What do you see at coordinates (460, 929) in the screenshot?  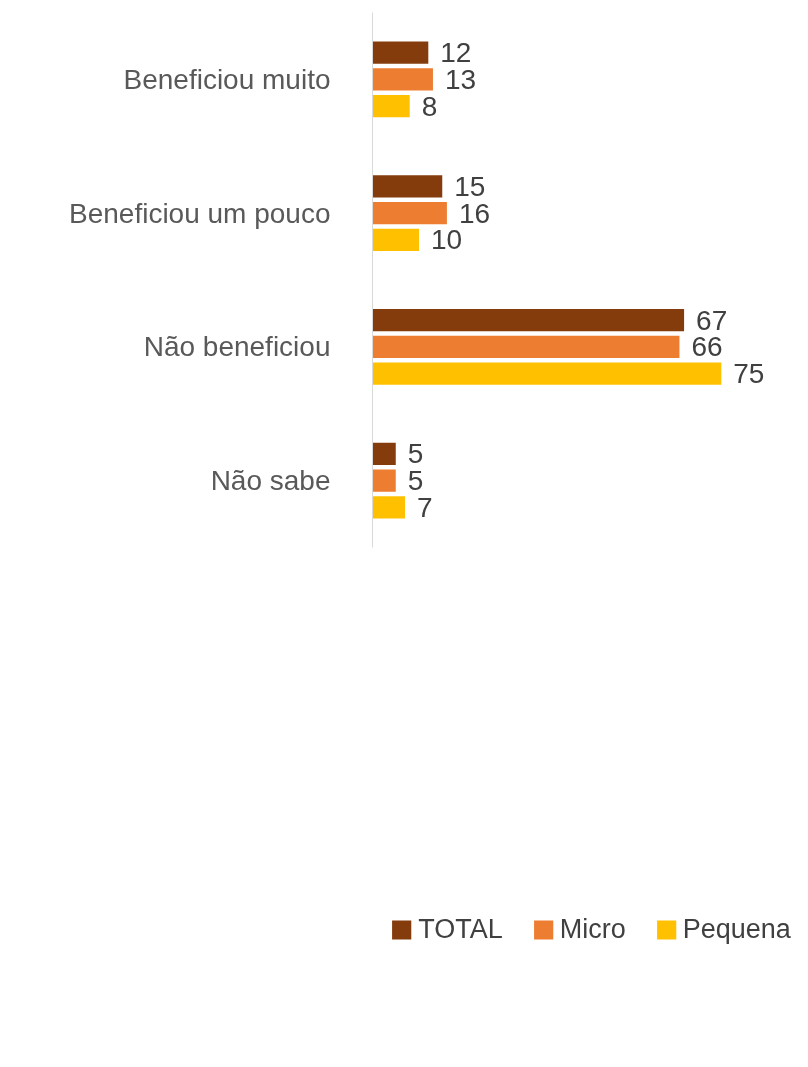 I see `legend-label: TOTAL` at bounding box center [460, 929].